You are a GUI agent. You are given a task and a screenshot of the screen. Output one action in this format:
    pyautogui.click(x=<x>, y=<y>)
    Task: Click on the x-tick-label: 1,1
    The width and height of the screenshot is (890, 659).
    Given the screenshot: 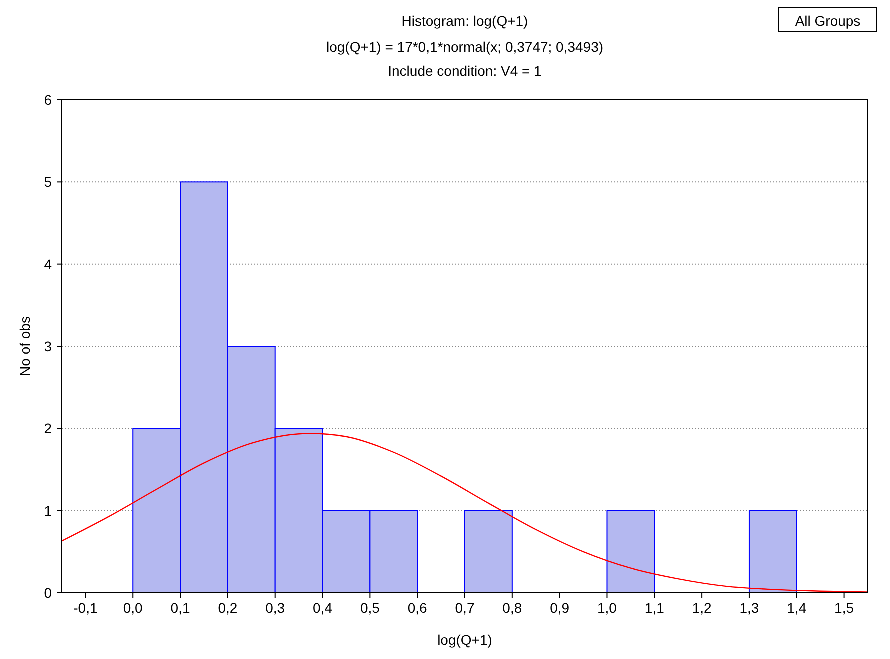 What is the action you would take?
    pyautogui.click(x=654, y=608)
    